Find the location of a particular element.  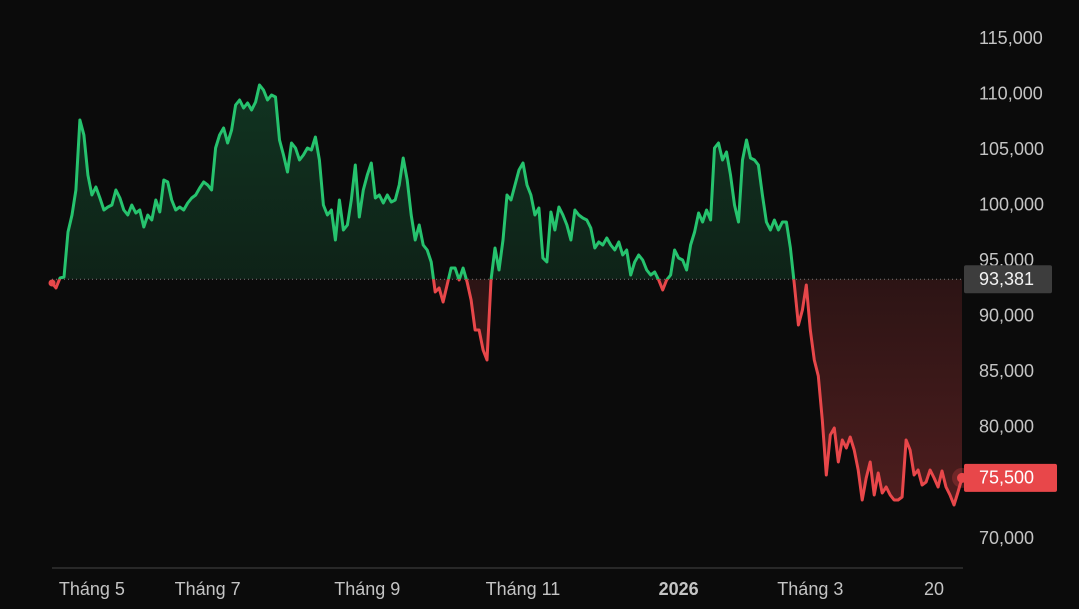

y-tick-label: 110,000 is located at coordinates (1011, 93).